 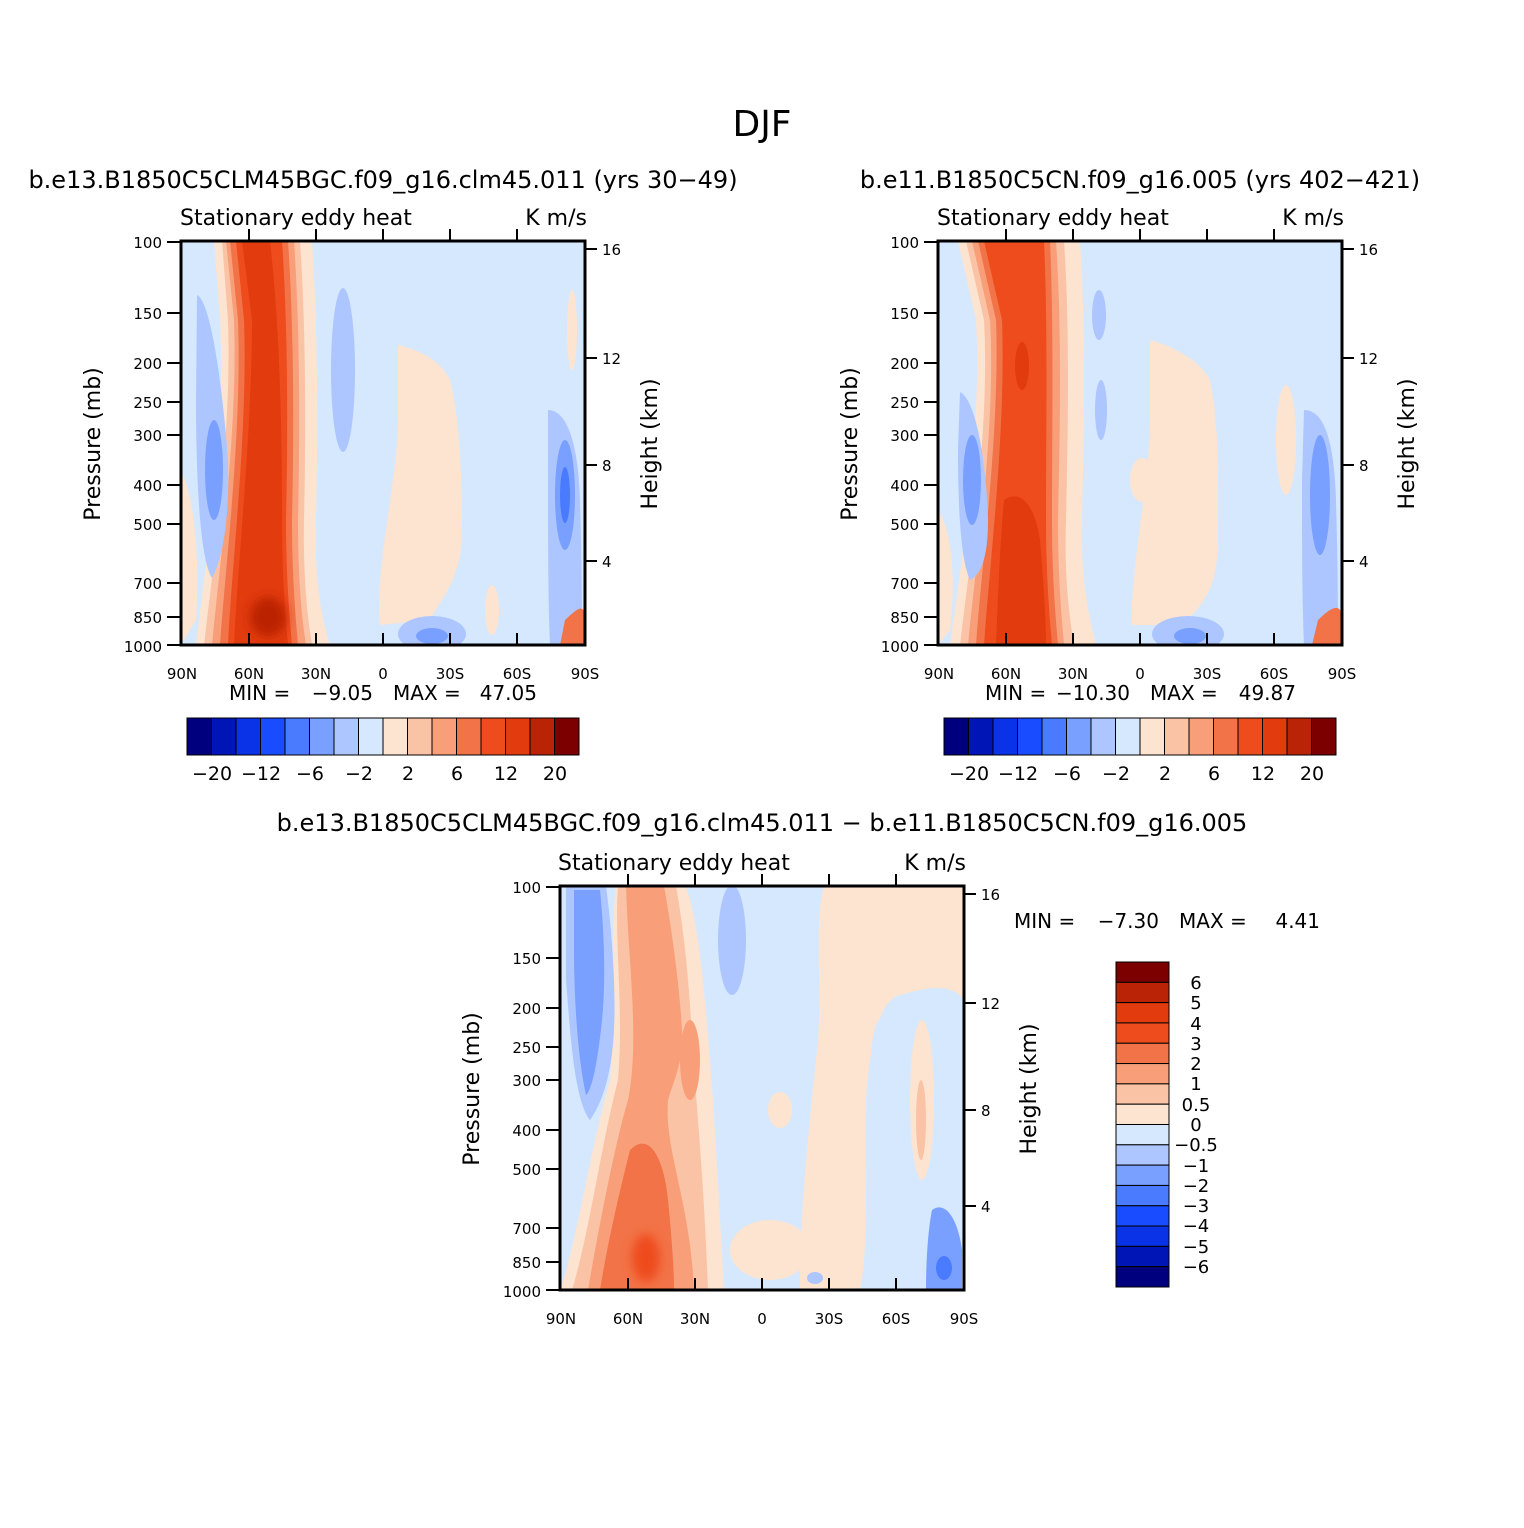 What do you see at coordinates (1195, 1003) in the screenshot?
I see `panel-3-colorbar-label: 5` at bounding box center [1195, 1003].